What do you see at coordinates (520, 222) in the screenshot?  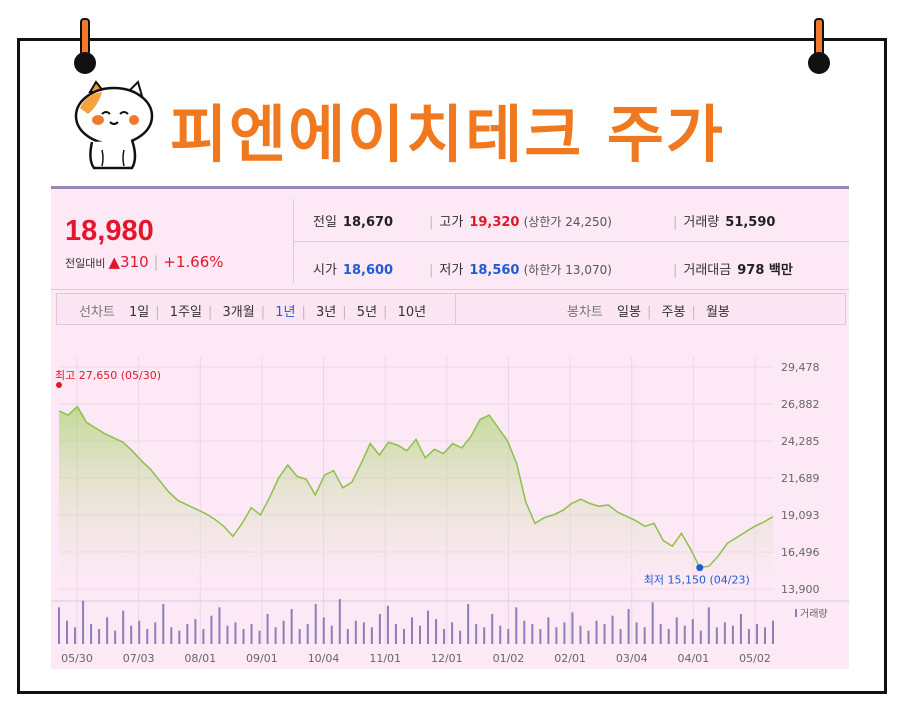 I see `day-high: | 고가 19,320 (상한가 24,250)` at bounding box center [520, 222].